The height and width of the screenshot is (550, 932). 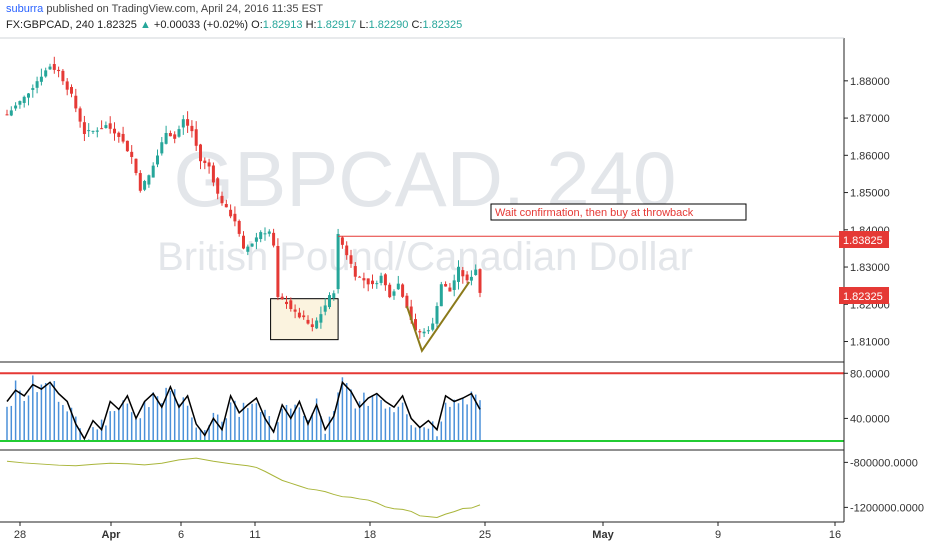 I want to click on oscillator-pane, so click(x=422, y=407).